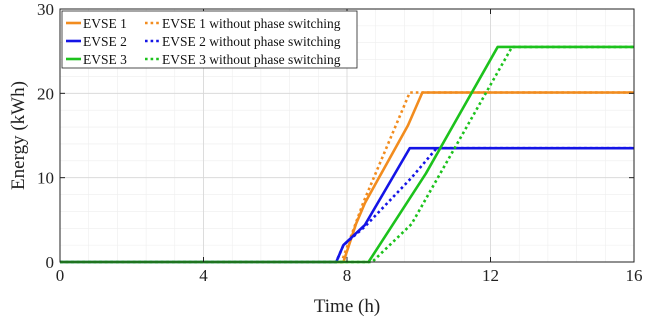 The image size is (645, 322). I want to click on y-tick-label: 10, so click(45, 178).